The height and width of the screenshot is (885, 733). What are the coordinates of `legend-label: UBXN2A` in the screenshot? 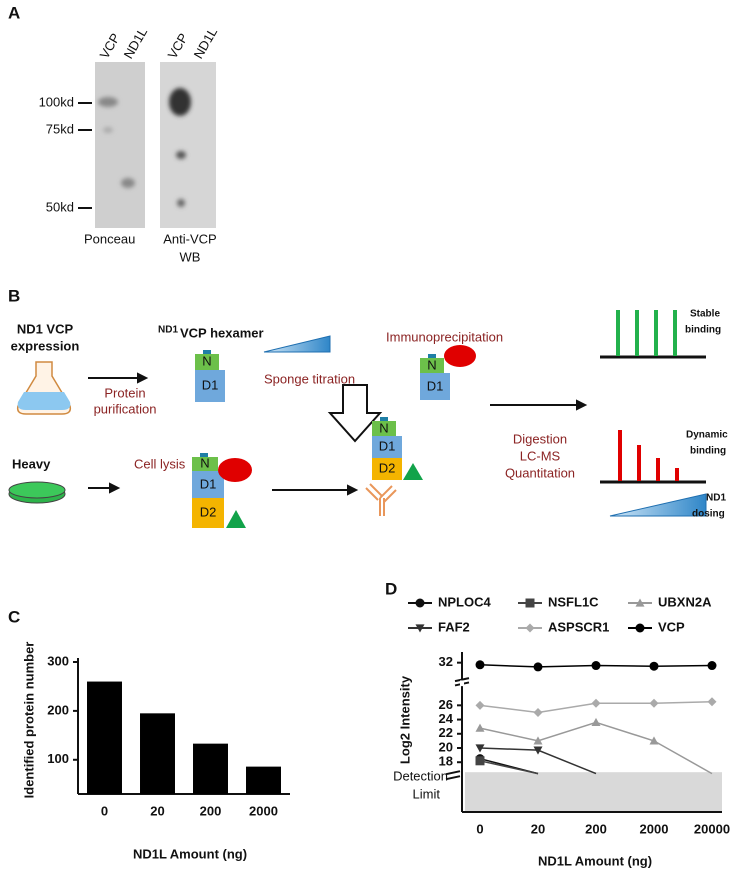 It's located at (685, 601).